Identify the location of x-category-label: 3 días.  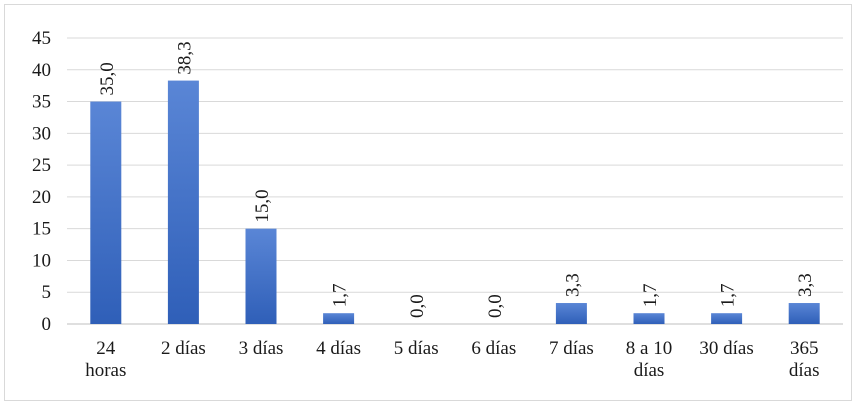
(261, 348).